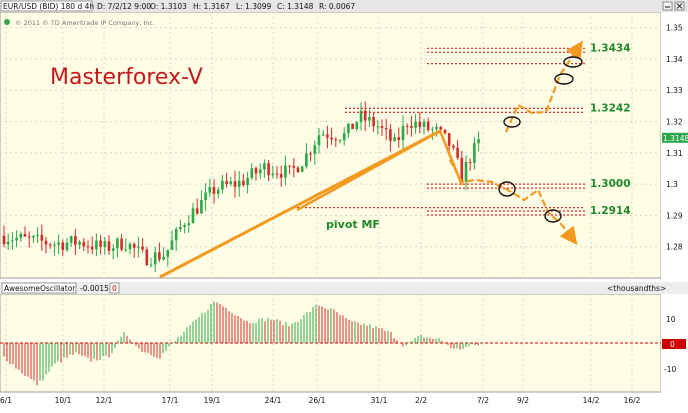  What do you see at coordinates (674, 90) in the screenshot?
I see `price-tick-label: 1.33` at bounding box center [674, 90].